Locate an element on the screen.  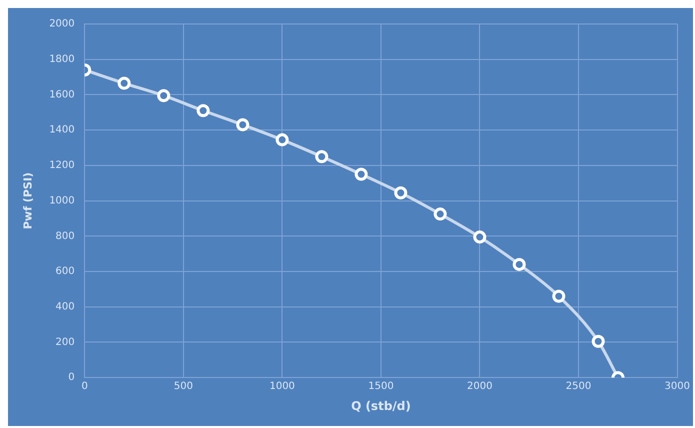
y-tick-label: 1200 is located at coordinates (62, 166).